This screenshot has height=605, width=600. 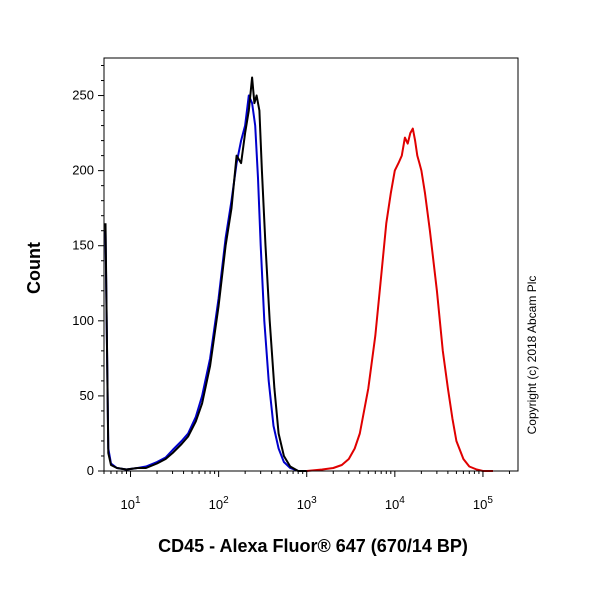 What do you see at coordinates (34, 268) in the screenshot?
I see `y-axis-title: Count` at bounding box center [34, 268].